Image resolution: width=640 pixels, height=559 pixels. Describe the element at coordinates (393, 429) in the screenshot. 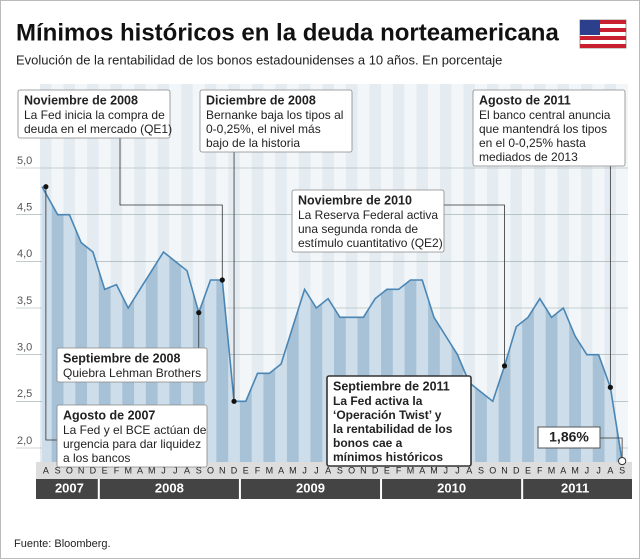

I see `annotation-text: la rentabilidad de los` at that location.